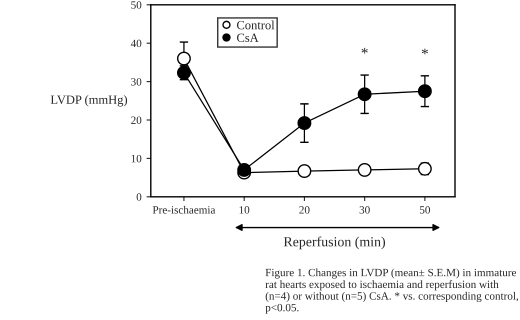 This screenshot has width=520, height=320. Describe the element at coordinates (136, 44) in the screenshot. I see `y-tick-label: 40` at that location.